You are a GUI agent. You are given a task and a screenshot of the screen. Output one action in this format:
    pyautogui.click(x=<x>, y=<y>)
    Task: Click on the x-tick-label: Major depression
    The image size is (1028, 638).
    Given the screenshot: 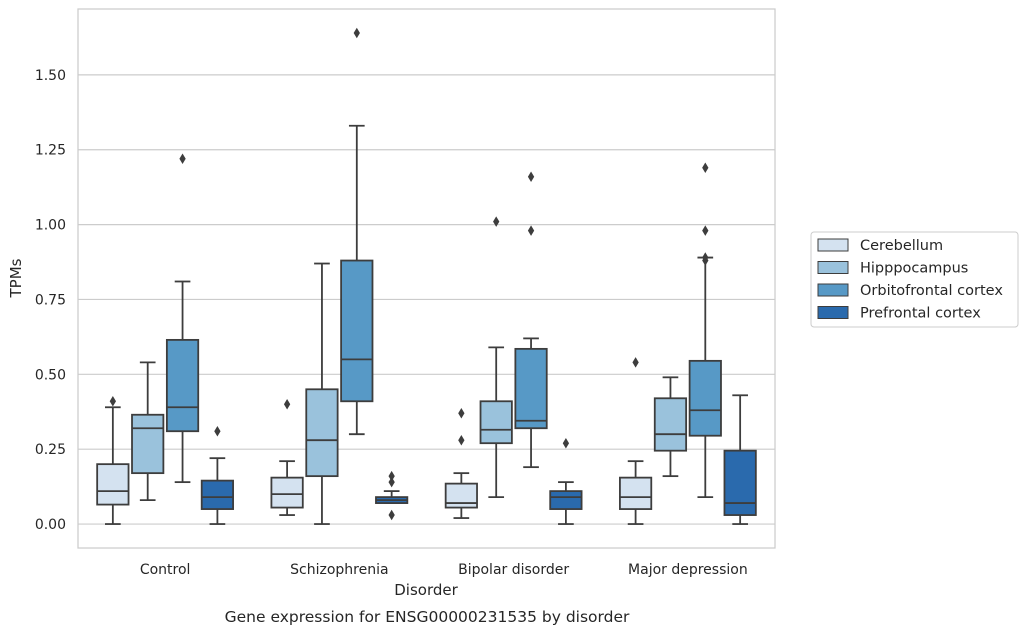 What is the action you would take?
    pyautogui.click(x=688, y=570)
    